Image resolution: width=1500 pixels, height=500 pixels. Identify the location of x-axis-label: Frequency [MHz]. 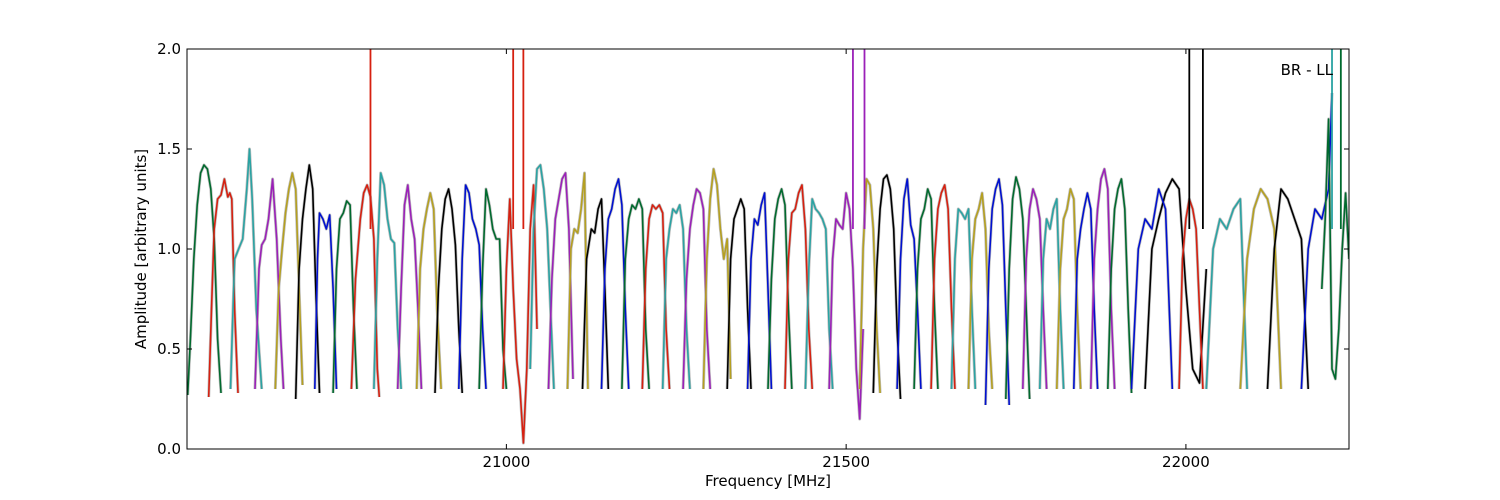
(768, 481).